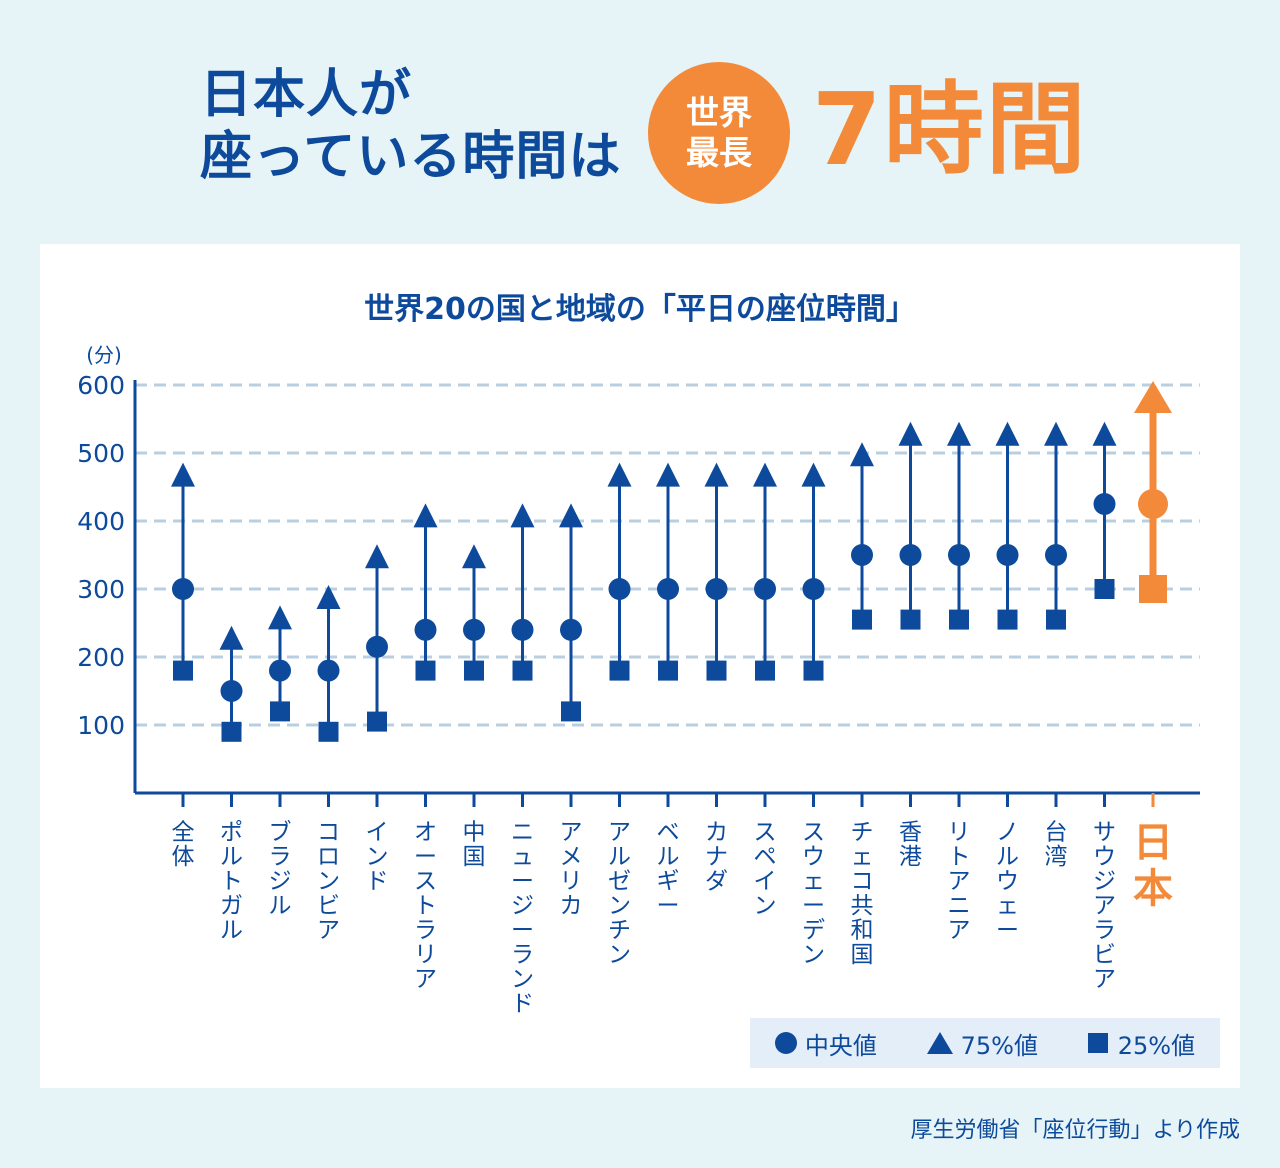 The image size is (1280, 1168). Describe the element at coordinates (668, 833) in the screenshot. I see `x-category-char: ベ` at that location.